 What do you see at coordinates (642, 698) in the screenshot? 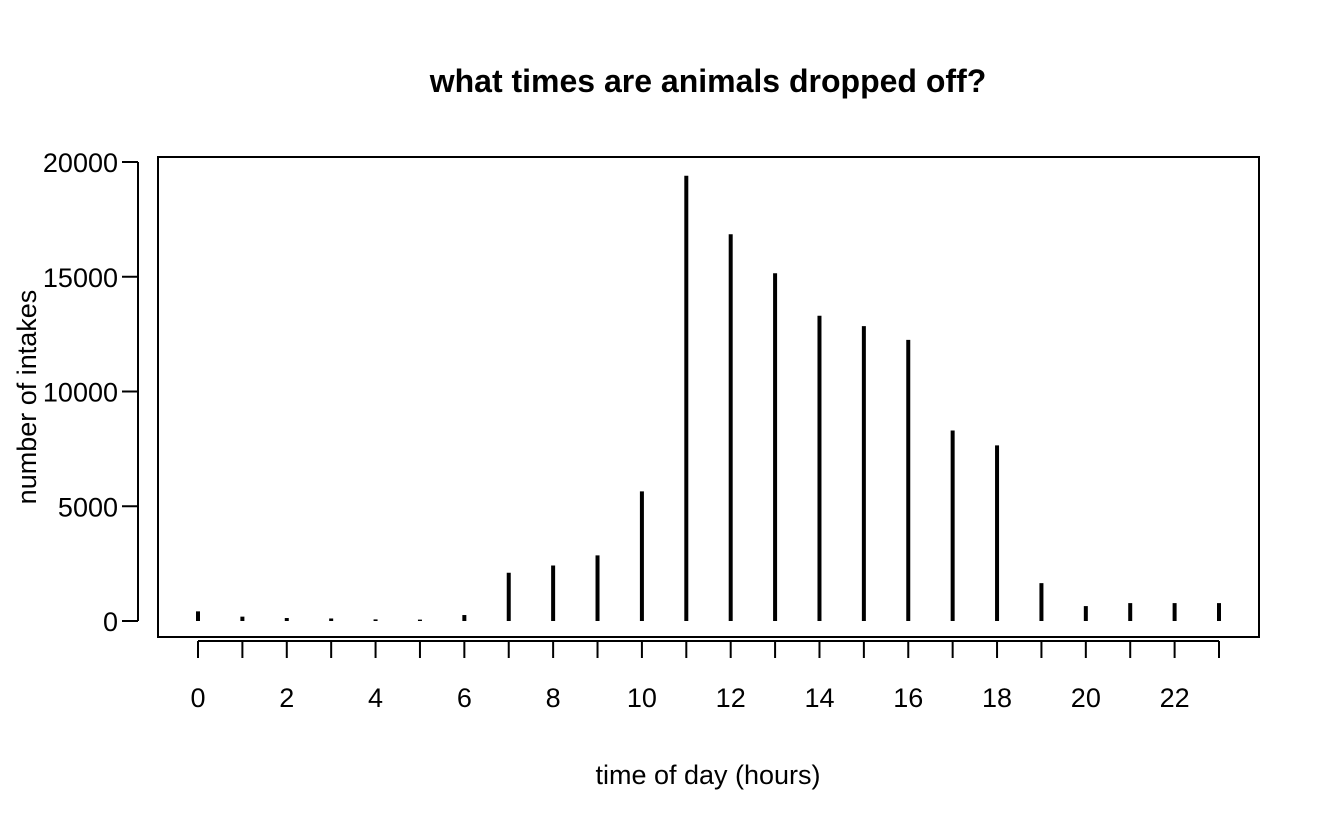
I see `x-tick-label: 10` at bounding box center [642, 698].